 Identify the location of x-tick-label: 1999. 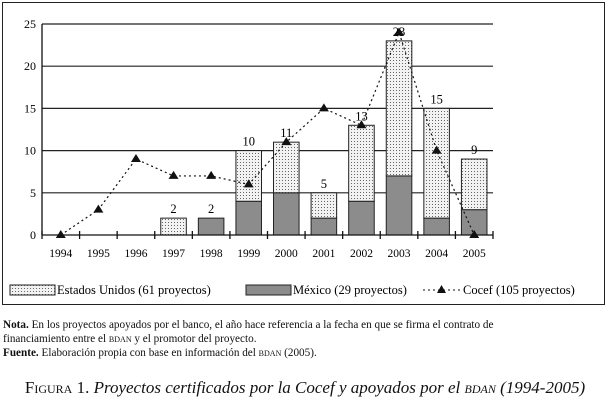
(248, 254).